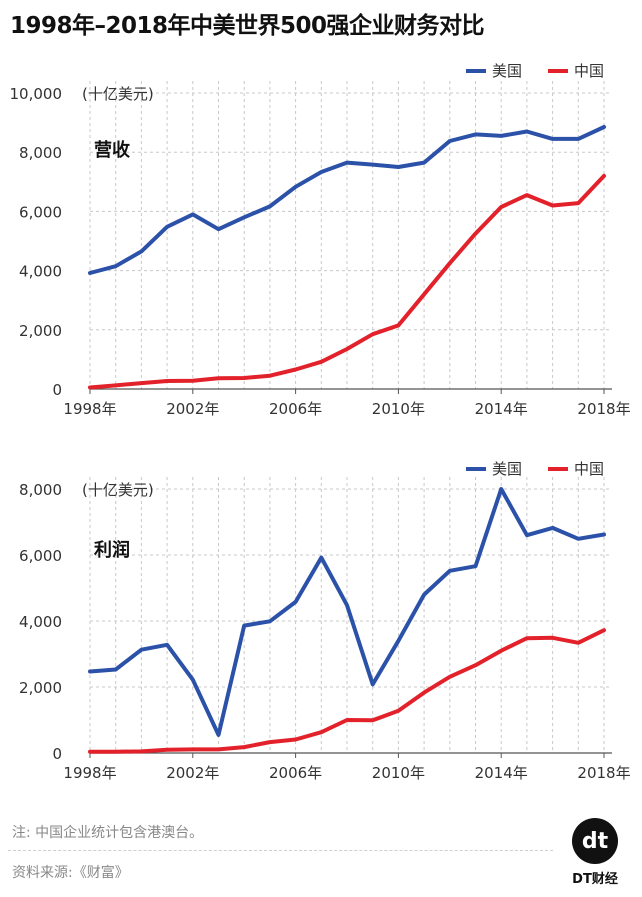 The image size is (642, 897). What do you see at coordinates (112, 150) in the screenshot?
I see `panel-title: 营收` at bounding box center [112, 150].